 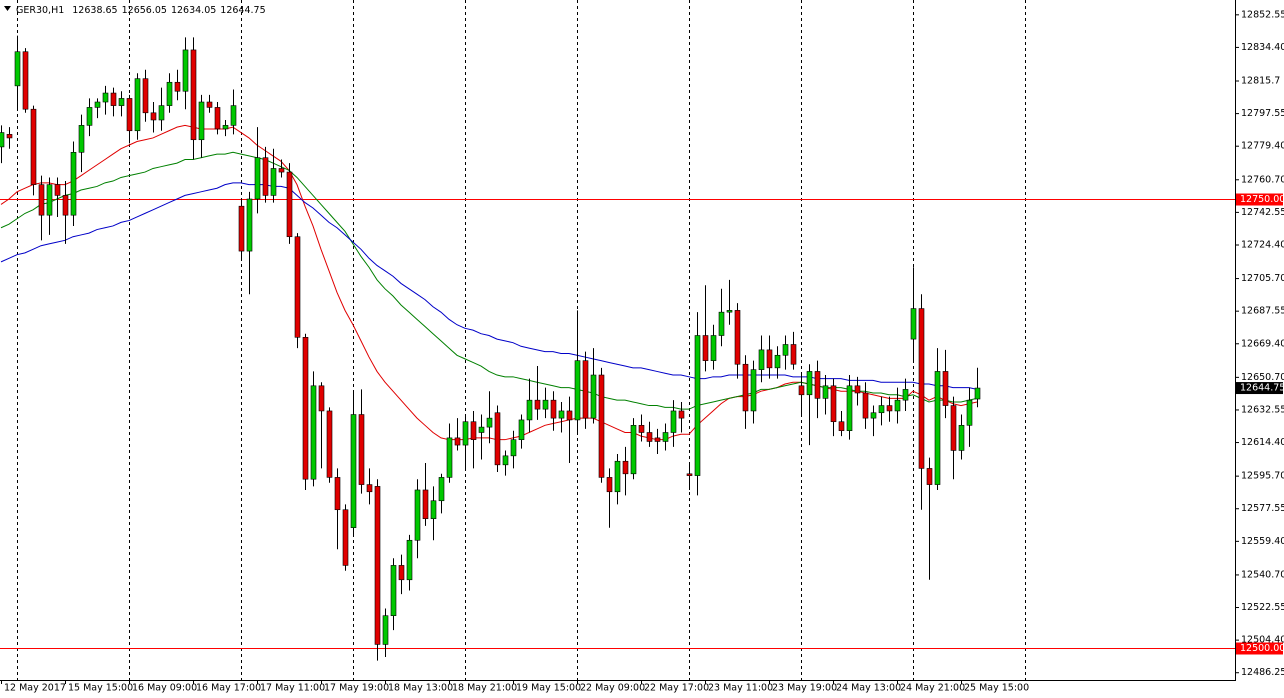 I want to click on header-low: 12634.05, so click(x=193, y=10).